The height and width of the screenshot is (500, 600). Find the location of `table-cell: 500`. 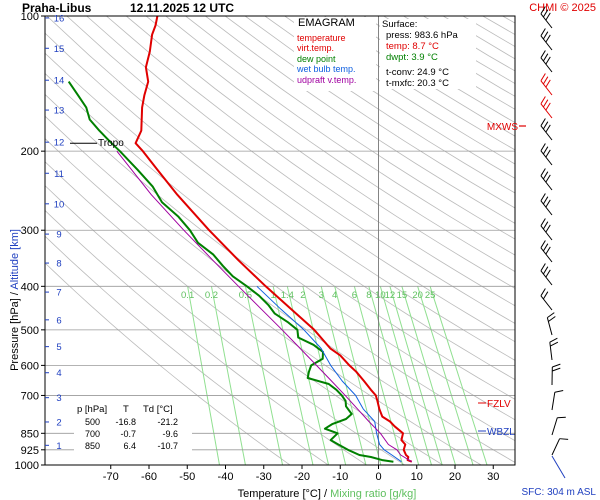

table-cell: 500 is located at coordinates (92, 422).